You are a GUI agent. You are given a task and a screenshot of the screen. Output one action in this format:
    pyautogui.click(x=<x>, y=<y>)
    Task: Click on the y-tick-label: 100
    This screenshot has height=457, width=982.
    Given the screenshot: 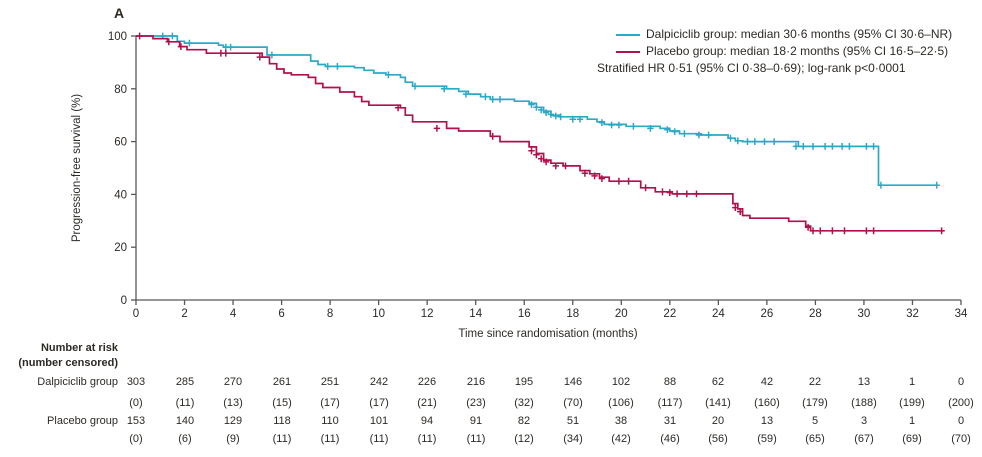 What is the action you would take?
    pyautogui.click(x=117, y=37)
    